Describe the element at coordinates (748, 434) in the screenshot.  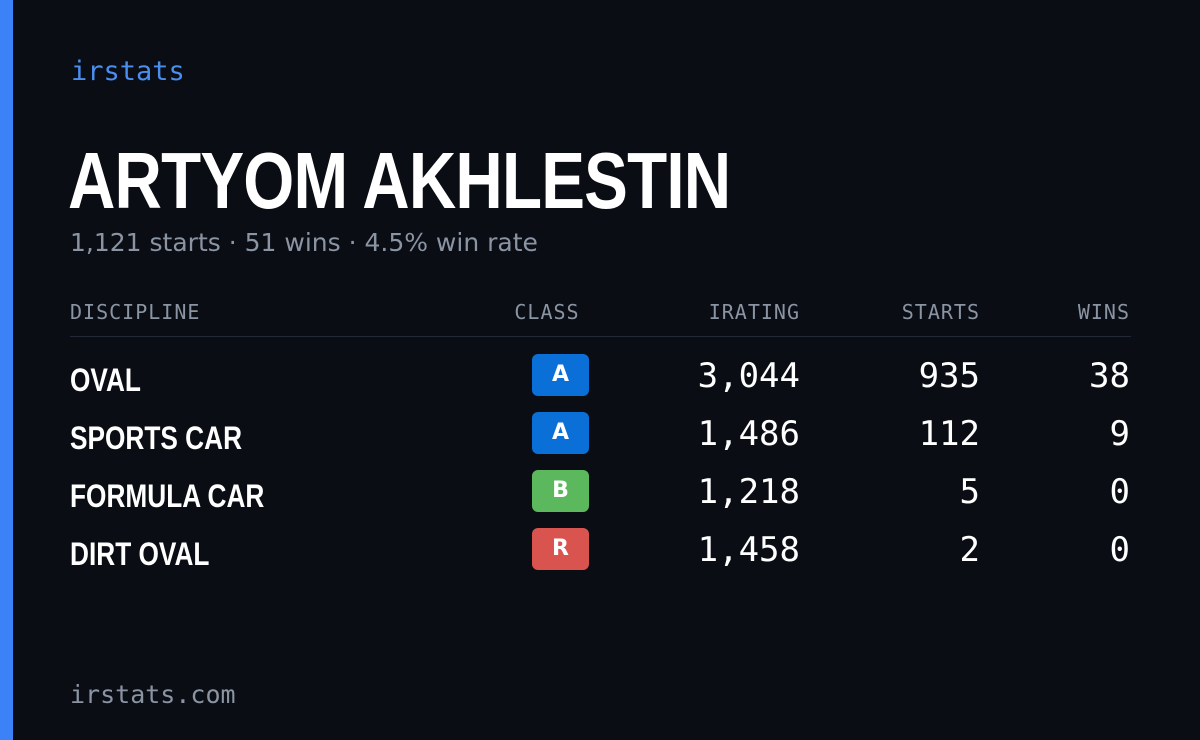
I see `row-irating: 1,486` at that location.